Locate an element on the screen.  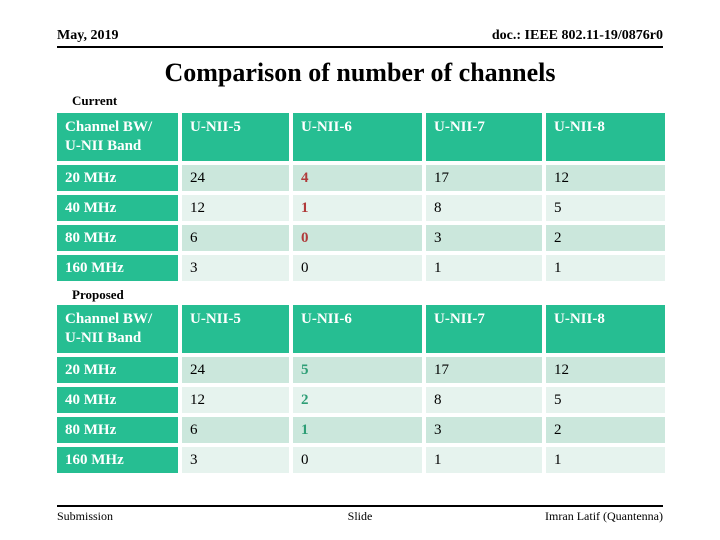
footer-submission-label: Submission is located at coordinates (85, 516).